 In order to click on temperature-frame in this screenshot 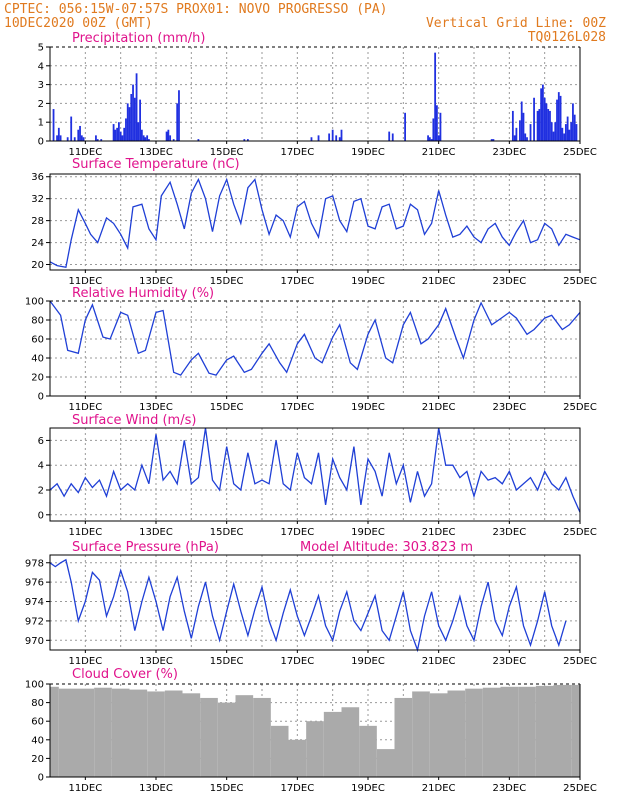, I will do `click(315, 222)`.